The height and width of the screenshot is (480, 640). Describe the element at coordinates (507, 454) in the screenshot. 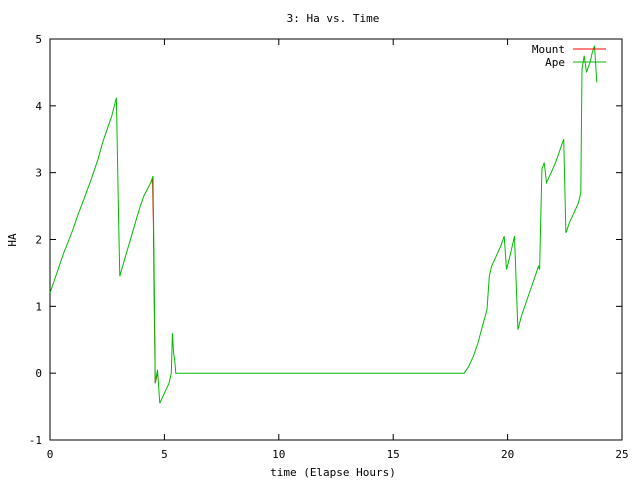

I see `x-tick-label: 20` at that location.